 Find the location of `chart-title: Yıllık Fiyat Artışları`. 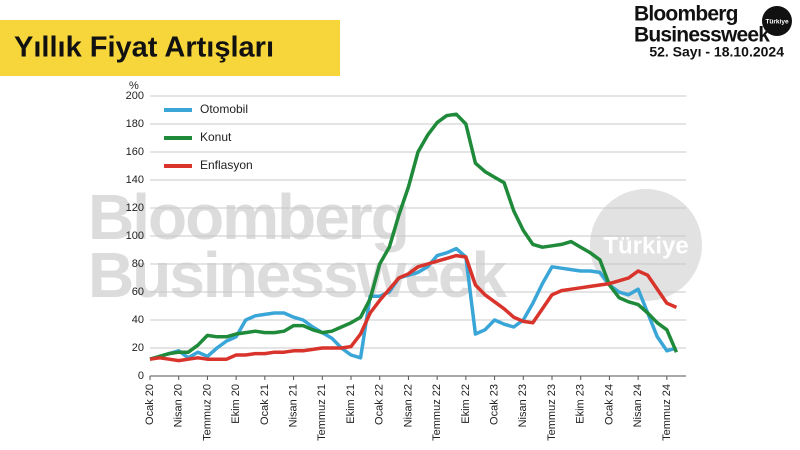

chart-title: Yıllık Fiyat Artışları is located at coordinates (144, 48).